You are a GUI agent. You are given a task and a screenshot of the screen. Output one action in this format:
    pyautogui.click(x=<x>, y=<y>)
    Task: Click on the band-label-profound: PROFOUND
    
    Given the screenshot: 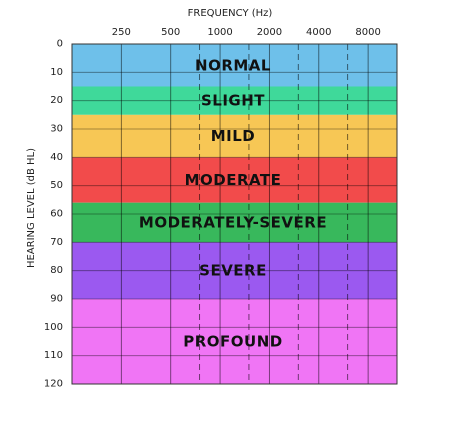 What is the action you would take?
    pyautogui.click(x=232, y=342)
    